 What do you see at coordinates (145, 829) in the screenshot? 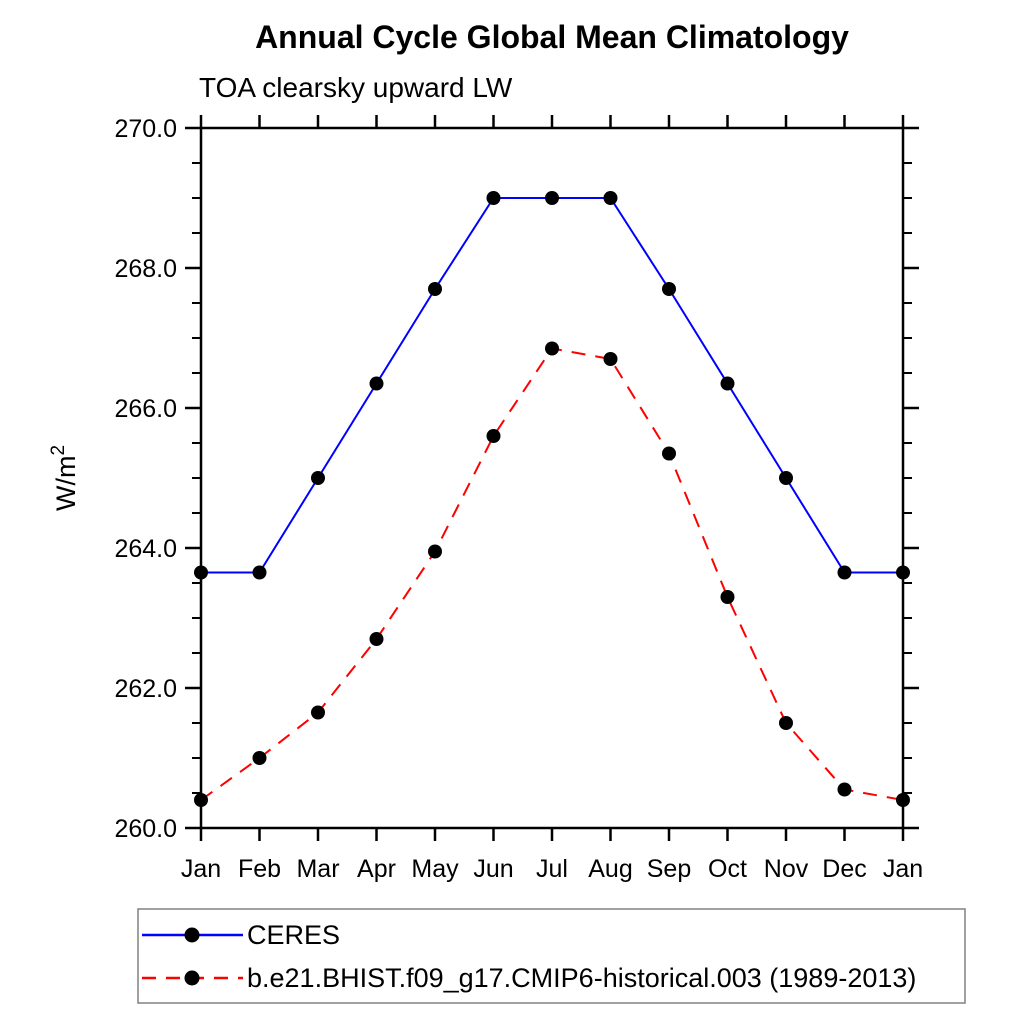
I see `y-tick-label: 260.0` at bounding box center [145, 829].